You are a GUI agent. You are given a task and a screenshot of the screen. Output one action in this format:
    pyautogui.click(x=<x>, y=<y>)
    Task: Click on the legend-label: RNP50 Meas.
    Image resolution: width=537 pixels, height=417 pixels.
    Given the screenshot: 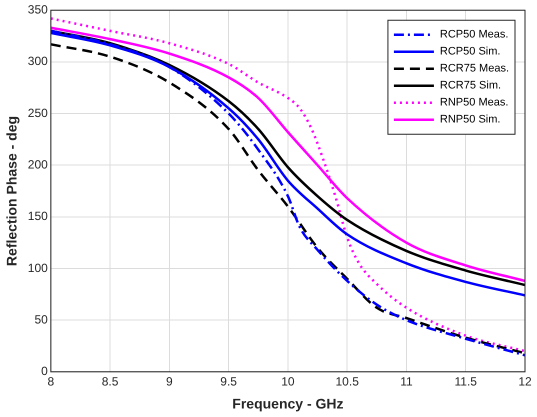 What is the action you would take?
    pyautogui.click(x=474, y=102)
    